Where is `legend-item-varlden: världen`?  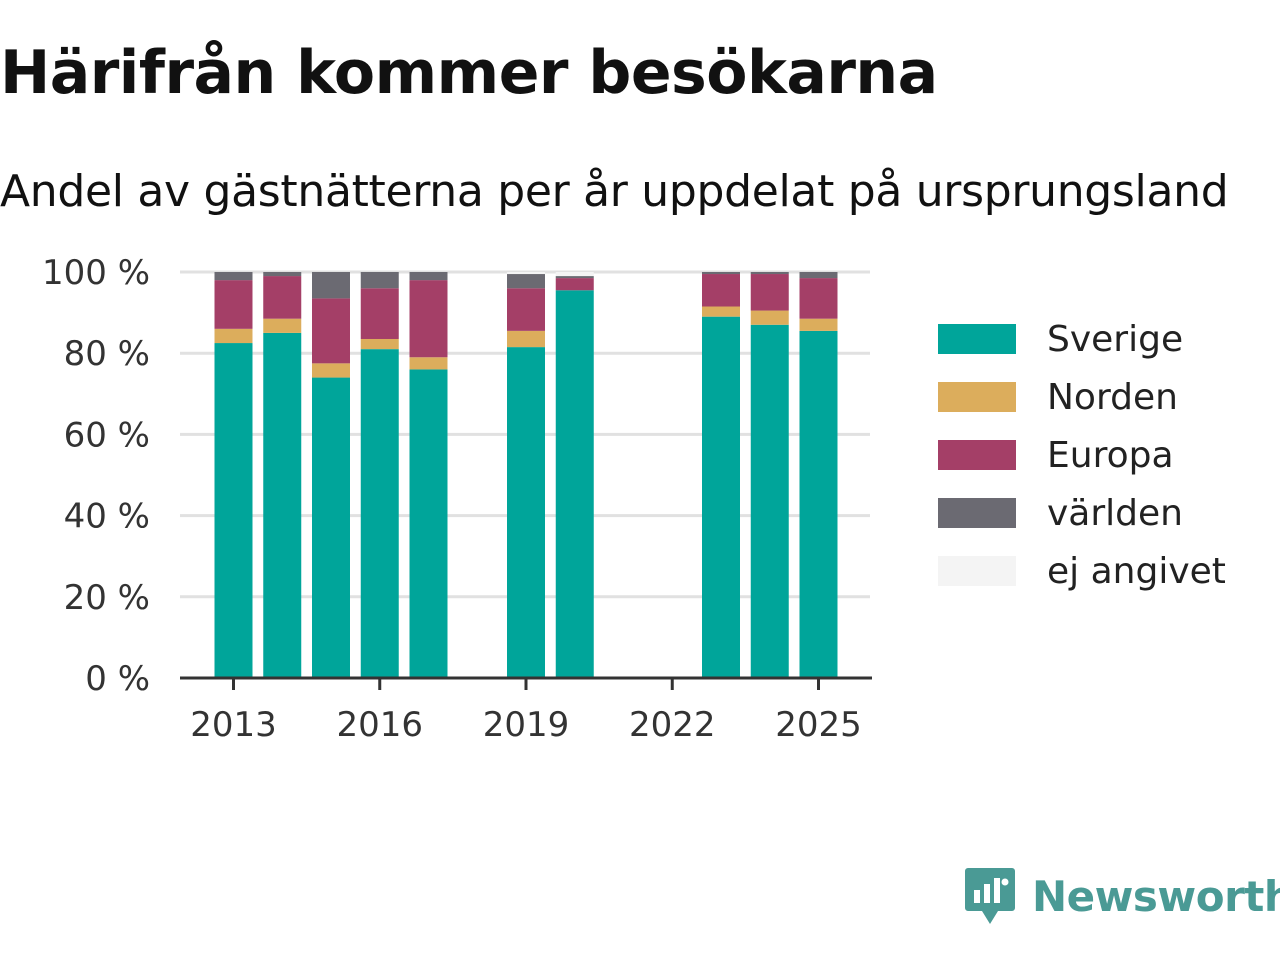
legend-item-varlden: världen is located at coordinates (1082, 513).